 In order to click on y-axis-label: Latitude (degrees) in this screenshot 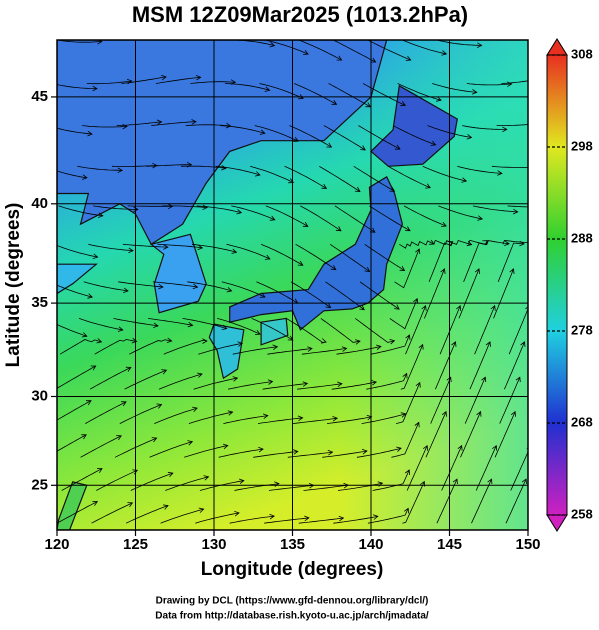, I will do `click(13, 285)`.